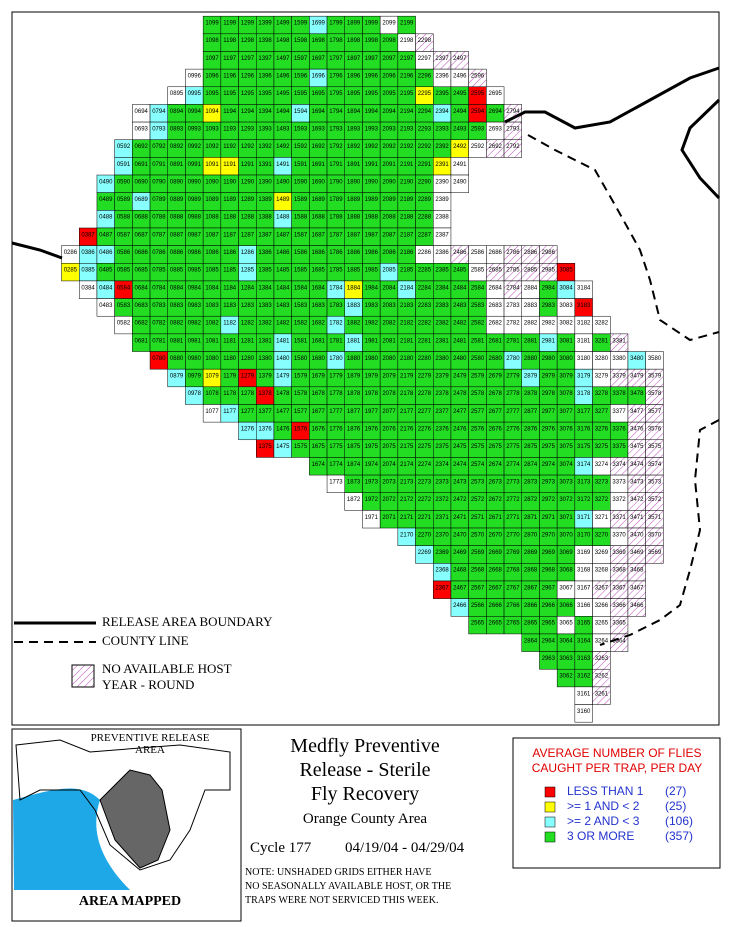 This screenshot has height=927, width=731. What do you see at coordinates (549, 500) in the screenshot?
I see `cell-label: 2972` at bounding box center [549, 500].